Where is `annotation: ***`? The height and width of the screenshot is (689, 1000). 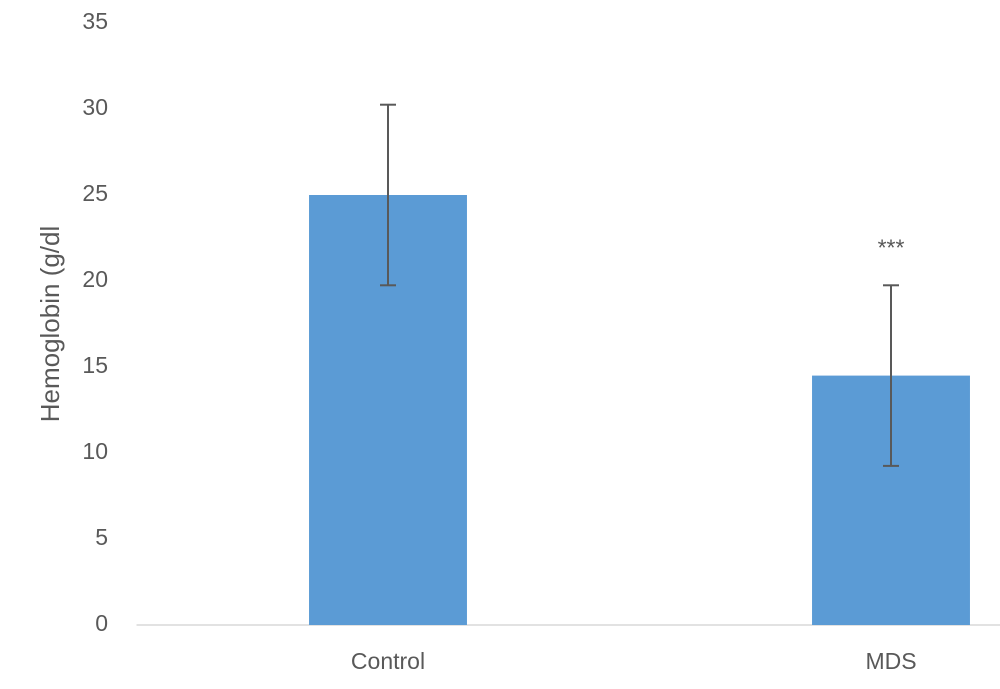
annotation: *** is located at coordinates (891, 247).